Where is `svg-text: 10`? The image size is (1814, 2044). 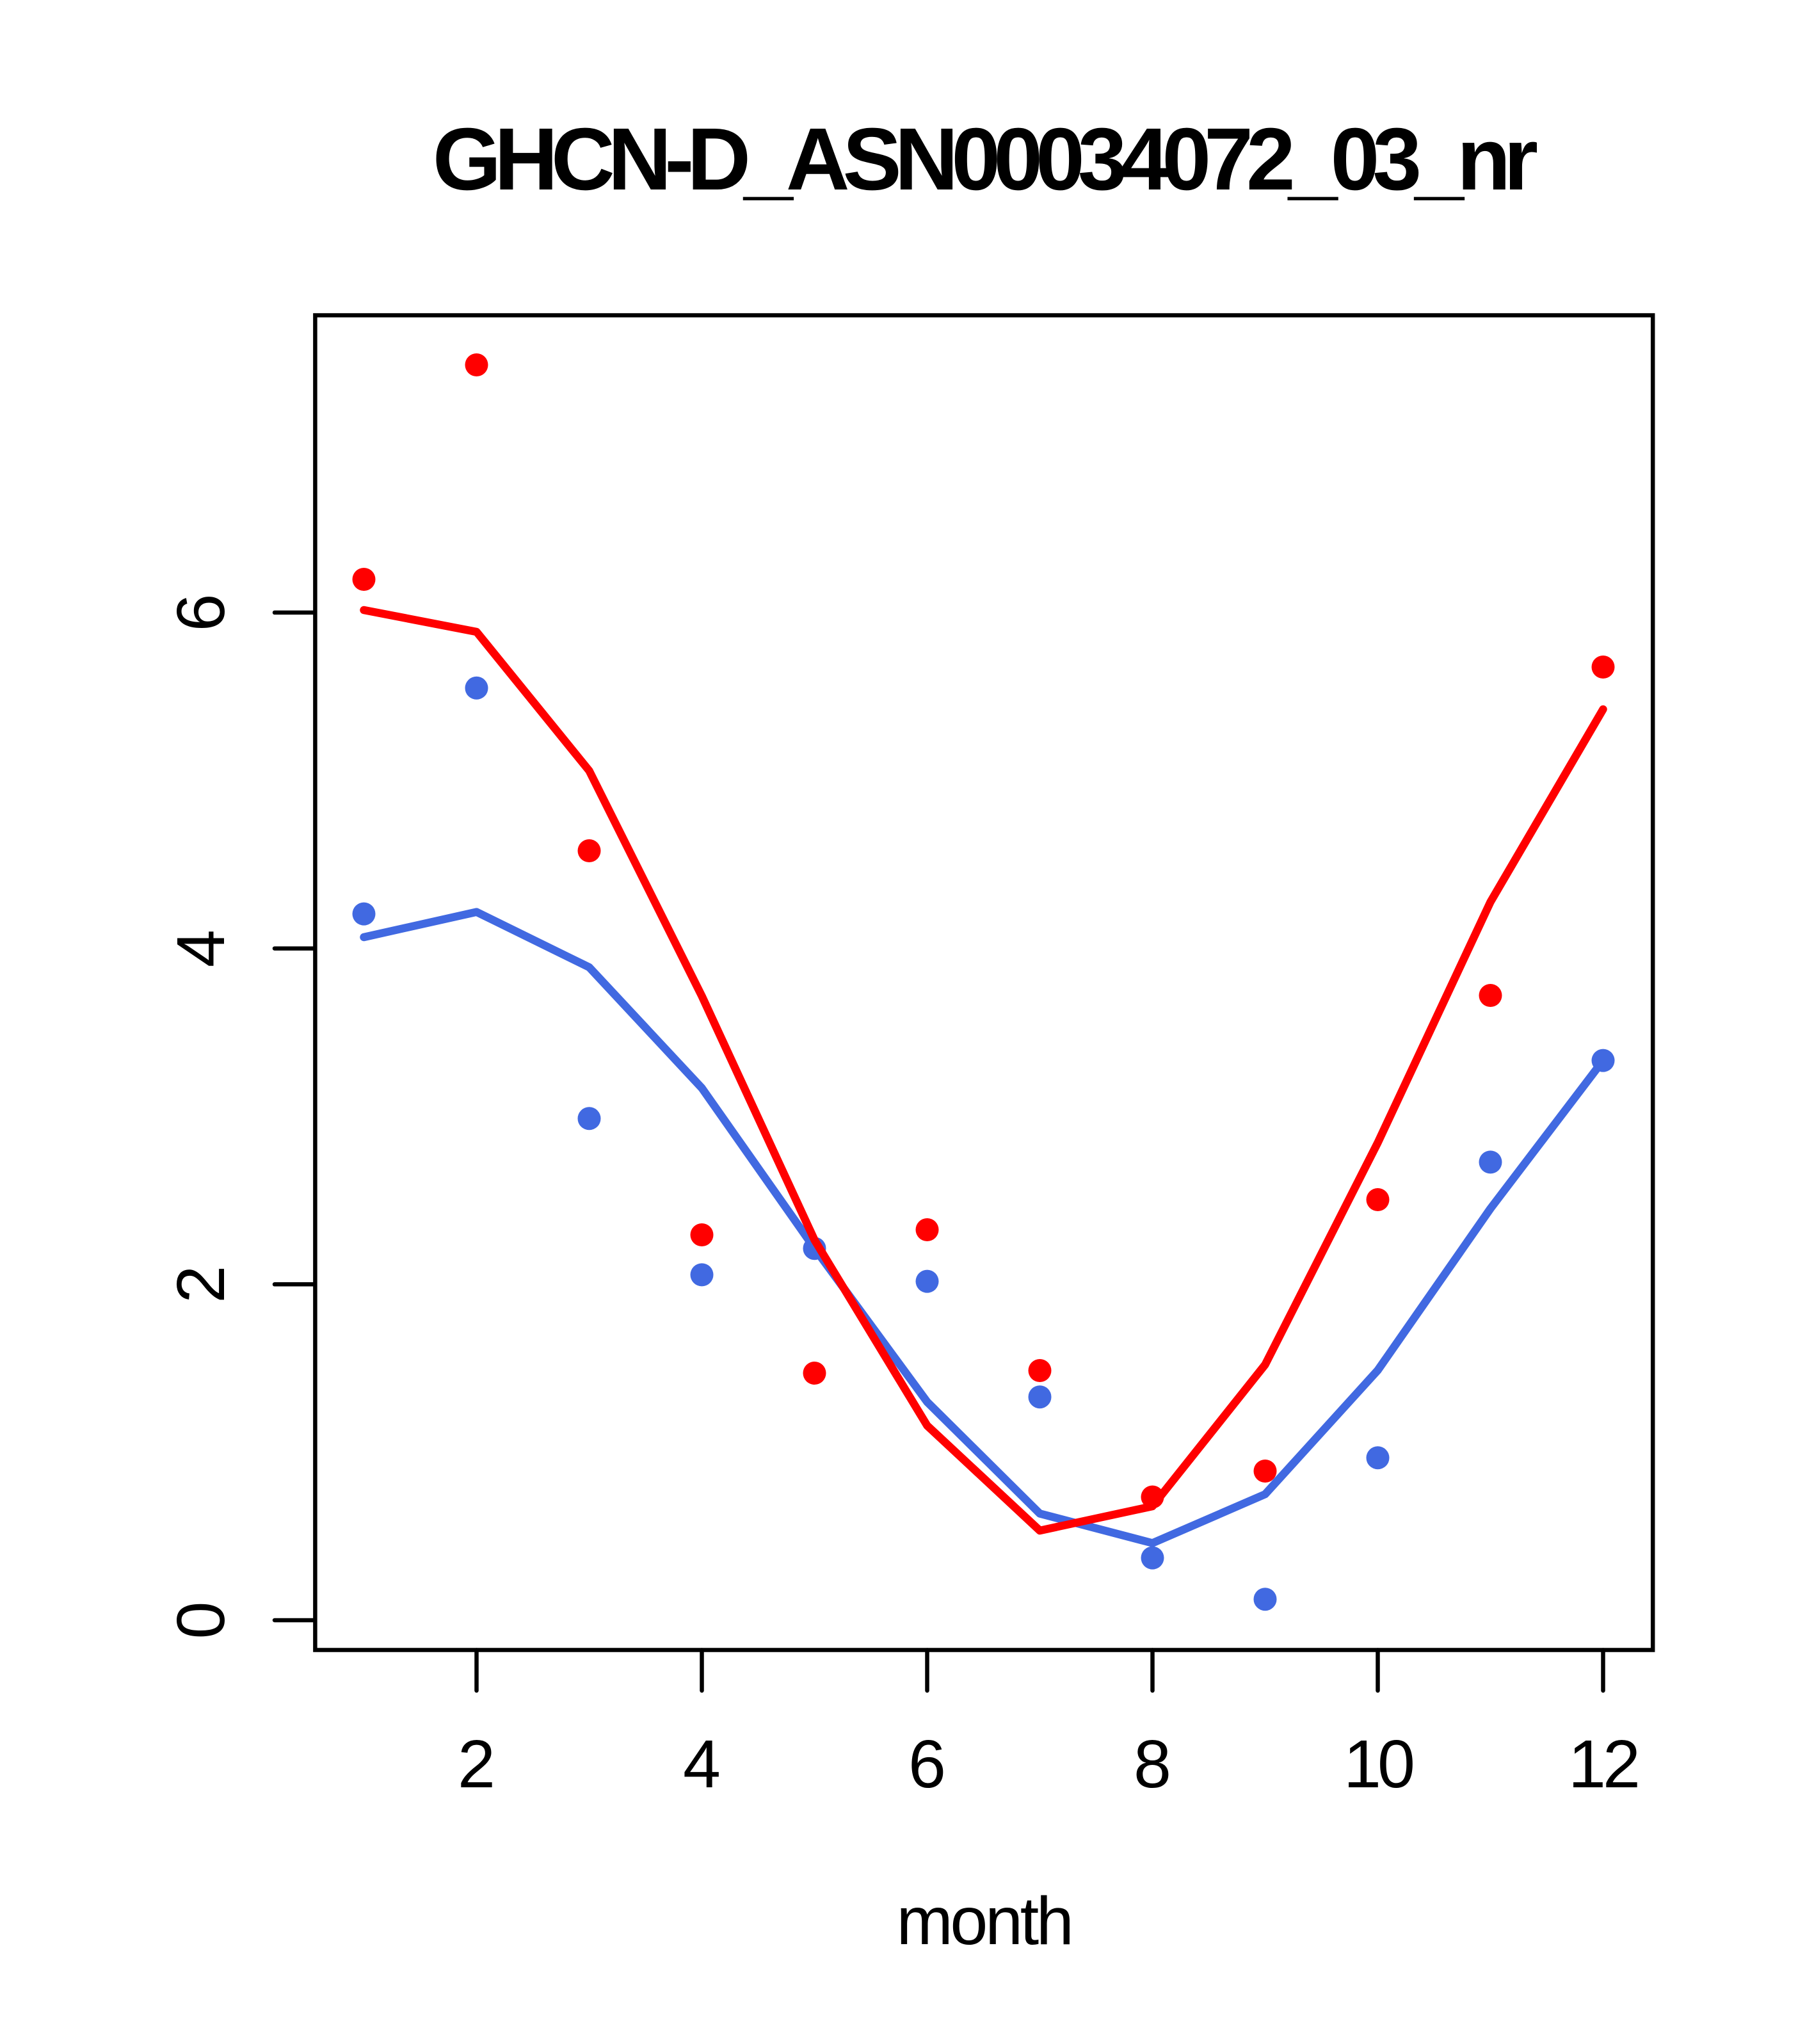 svg-text: 10 is located at coordinates (1378, 1764).